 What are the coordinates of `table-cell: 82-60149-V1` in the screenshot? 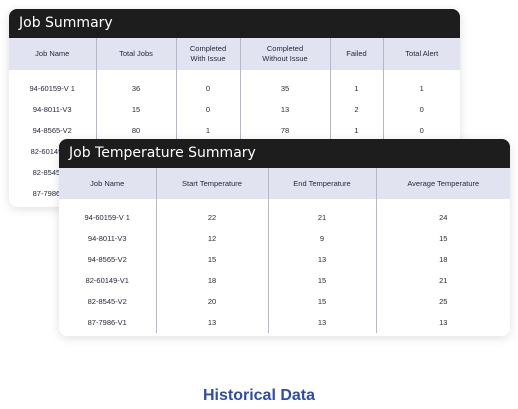 It's located at (108, 280).